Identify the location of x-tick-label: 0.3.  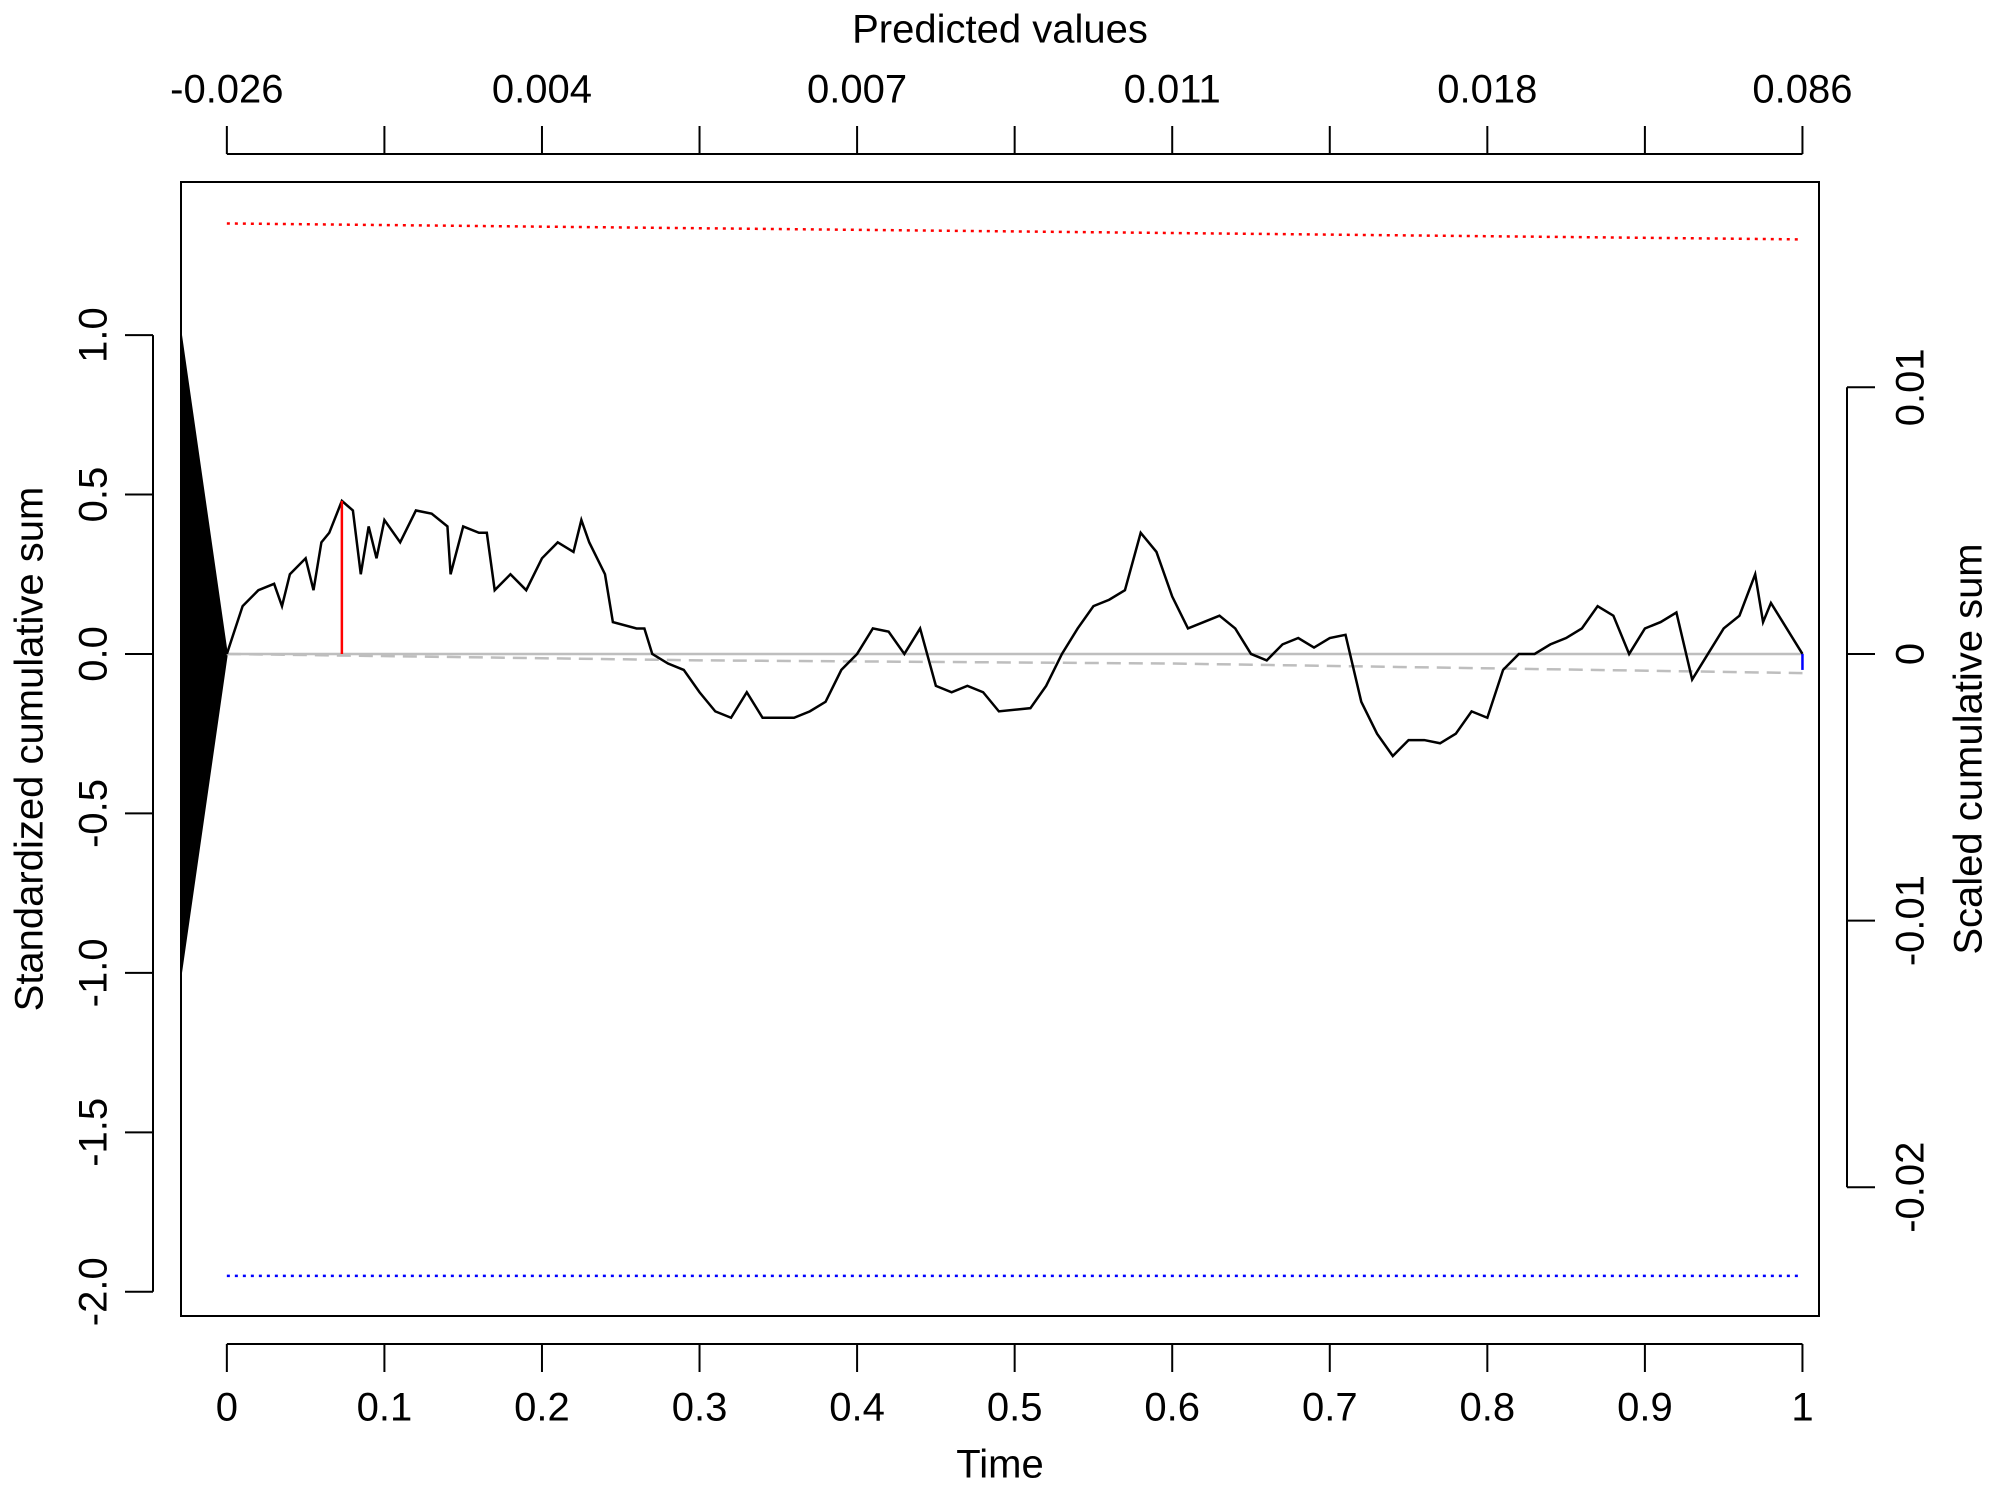
(700, 1408).